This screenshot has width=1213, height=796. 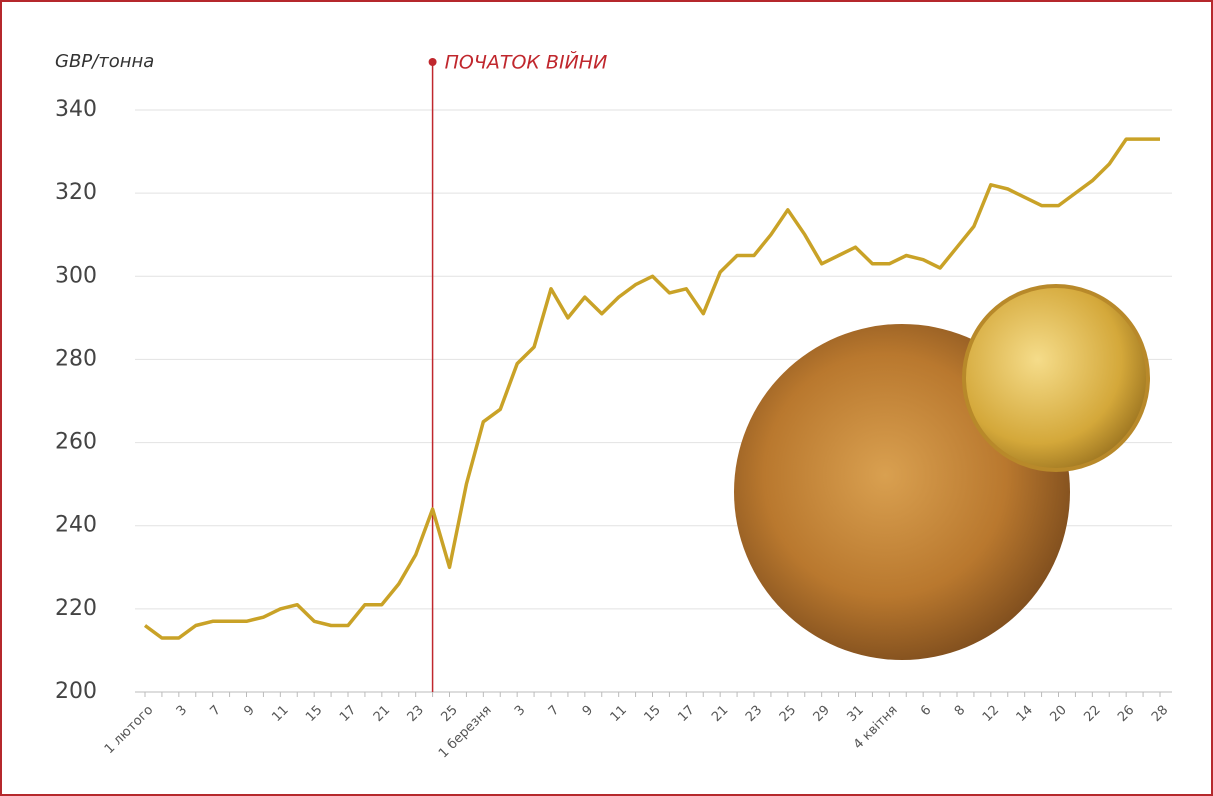 What do you see at coordinates (960, 711) in the screenshot?
I see `x-tick-label: 8` at bounding box center [960, 711].